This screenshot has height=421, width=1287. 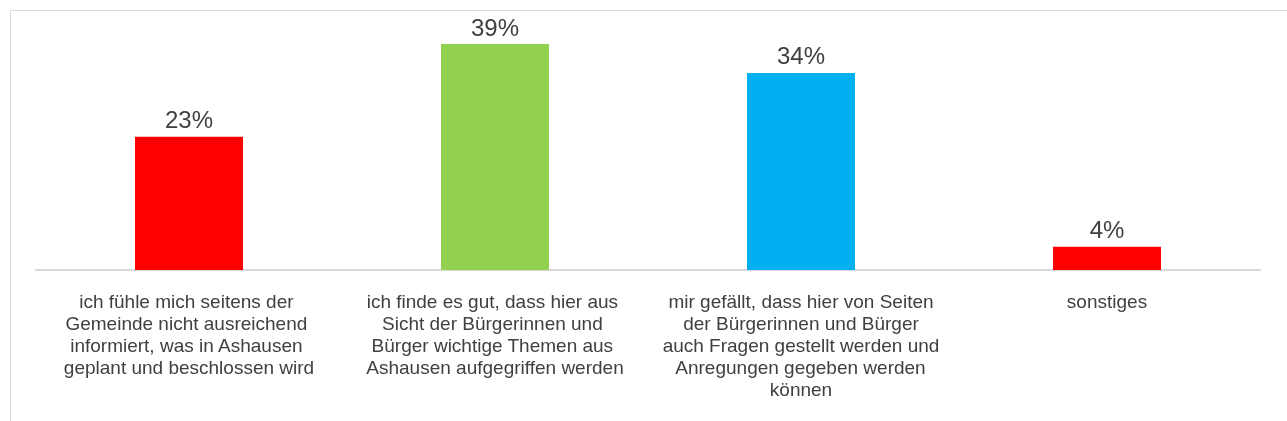 I want to click on x-tick-label: sonstiges, so click(x=1107, y=301).